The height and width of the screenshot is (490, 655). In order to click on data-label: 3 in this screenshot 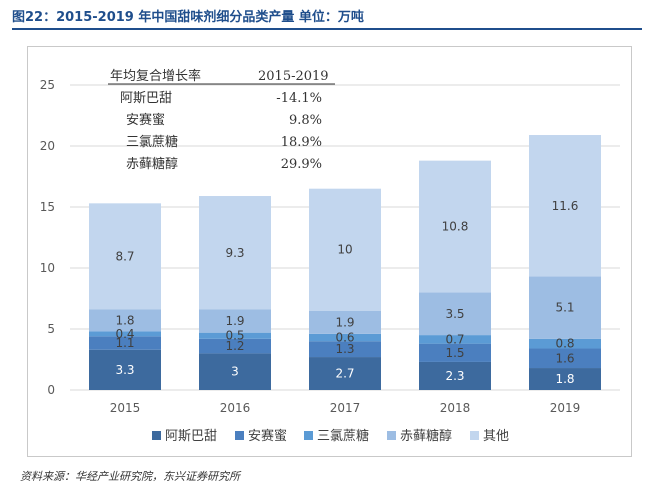, I will do `click(235, 372)`.